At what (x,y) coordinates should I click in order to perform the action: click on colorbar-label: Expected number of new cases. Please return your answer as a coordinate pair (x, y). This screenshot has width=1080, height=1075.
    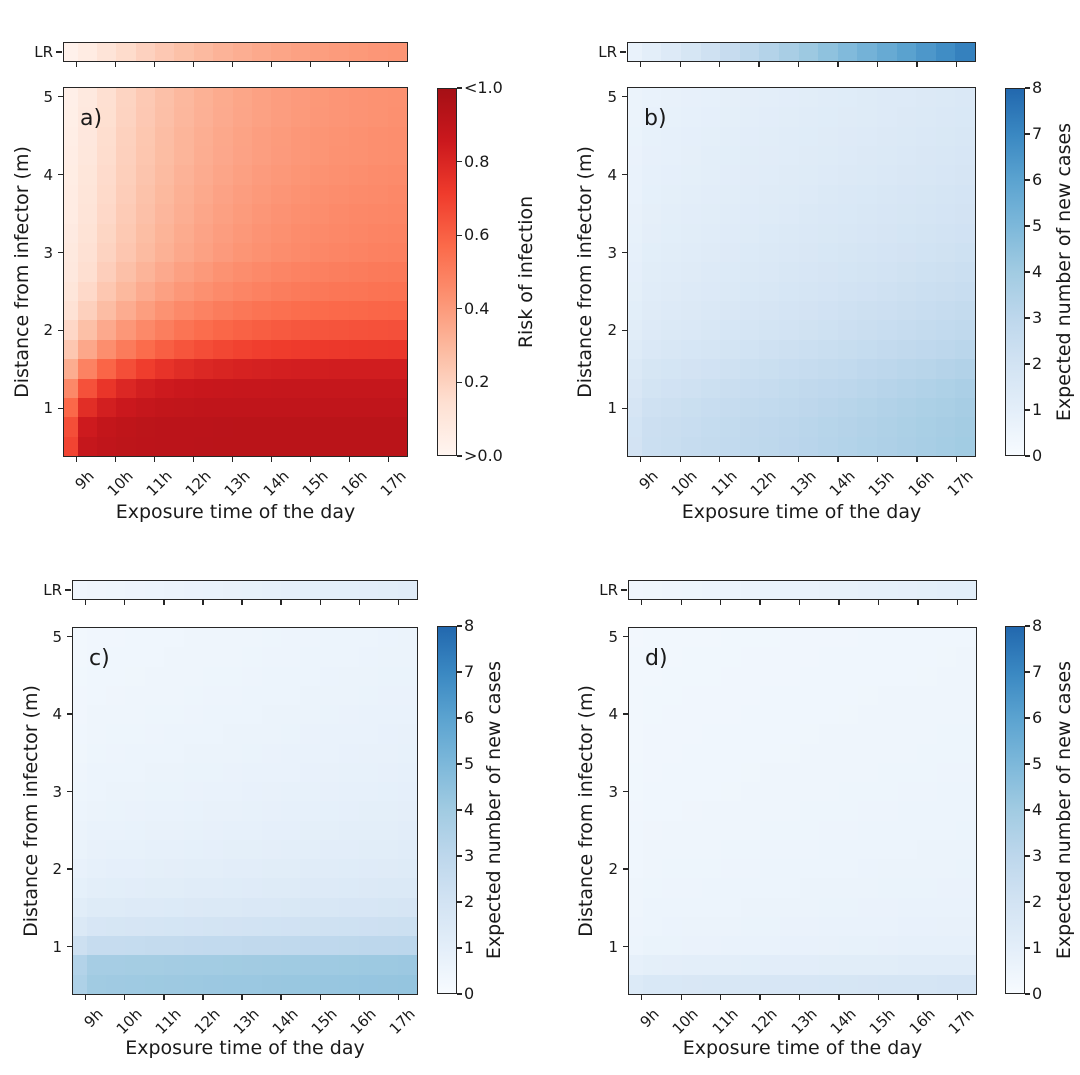
    Looking at the image, I should click on (494, 810).